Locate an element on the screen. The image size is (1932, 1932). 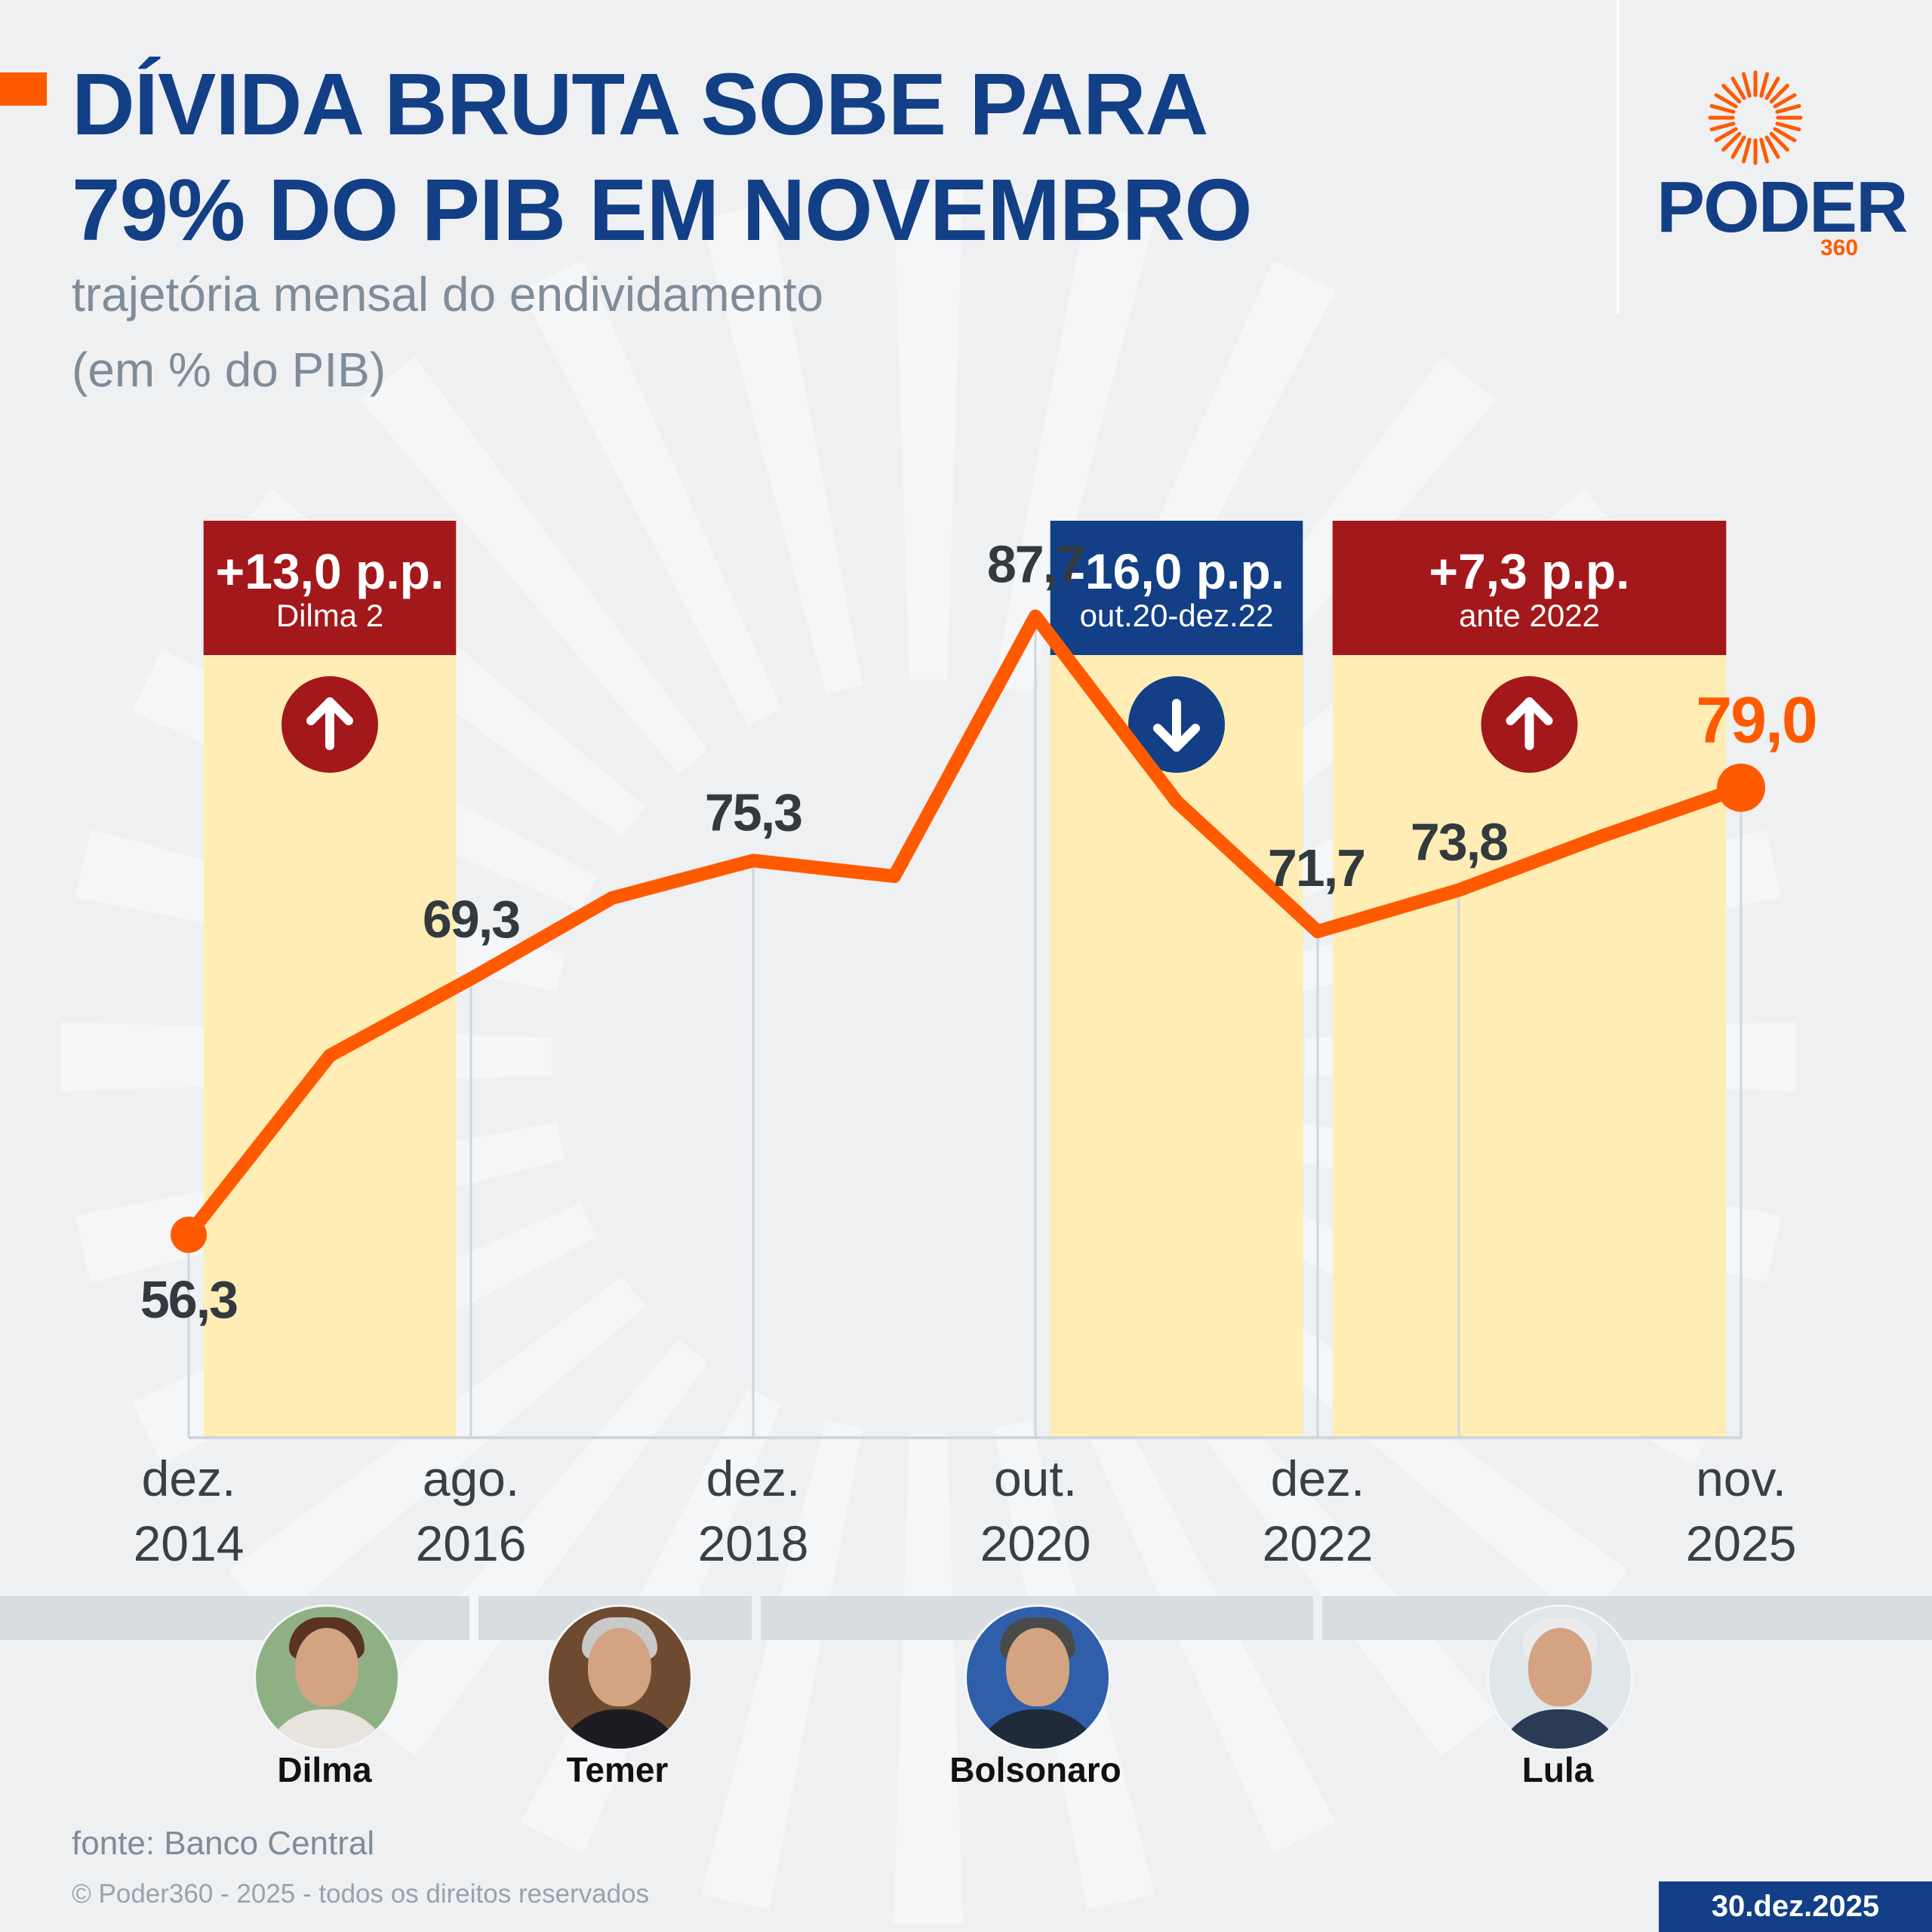
end-point-marker is located at coordinates (1741, 787).